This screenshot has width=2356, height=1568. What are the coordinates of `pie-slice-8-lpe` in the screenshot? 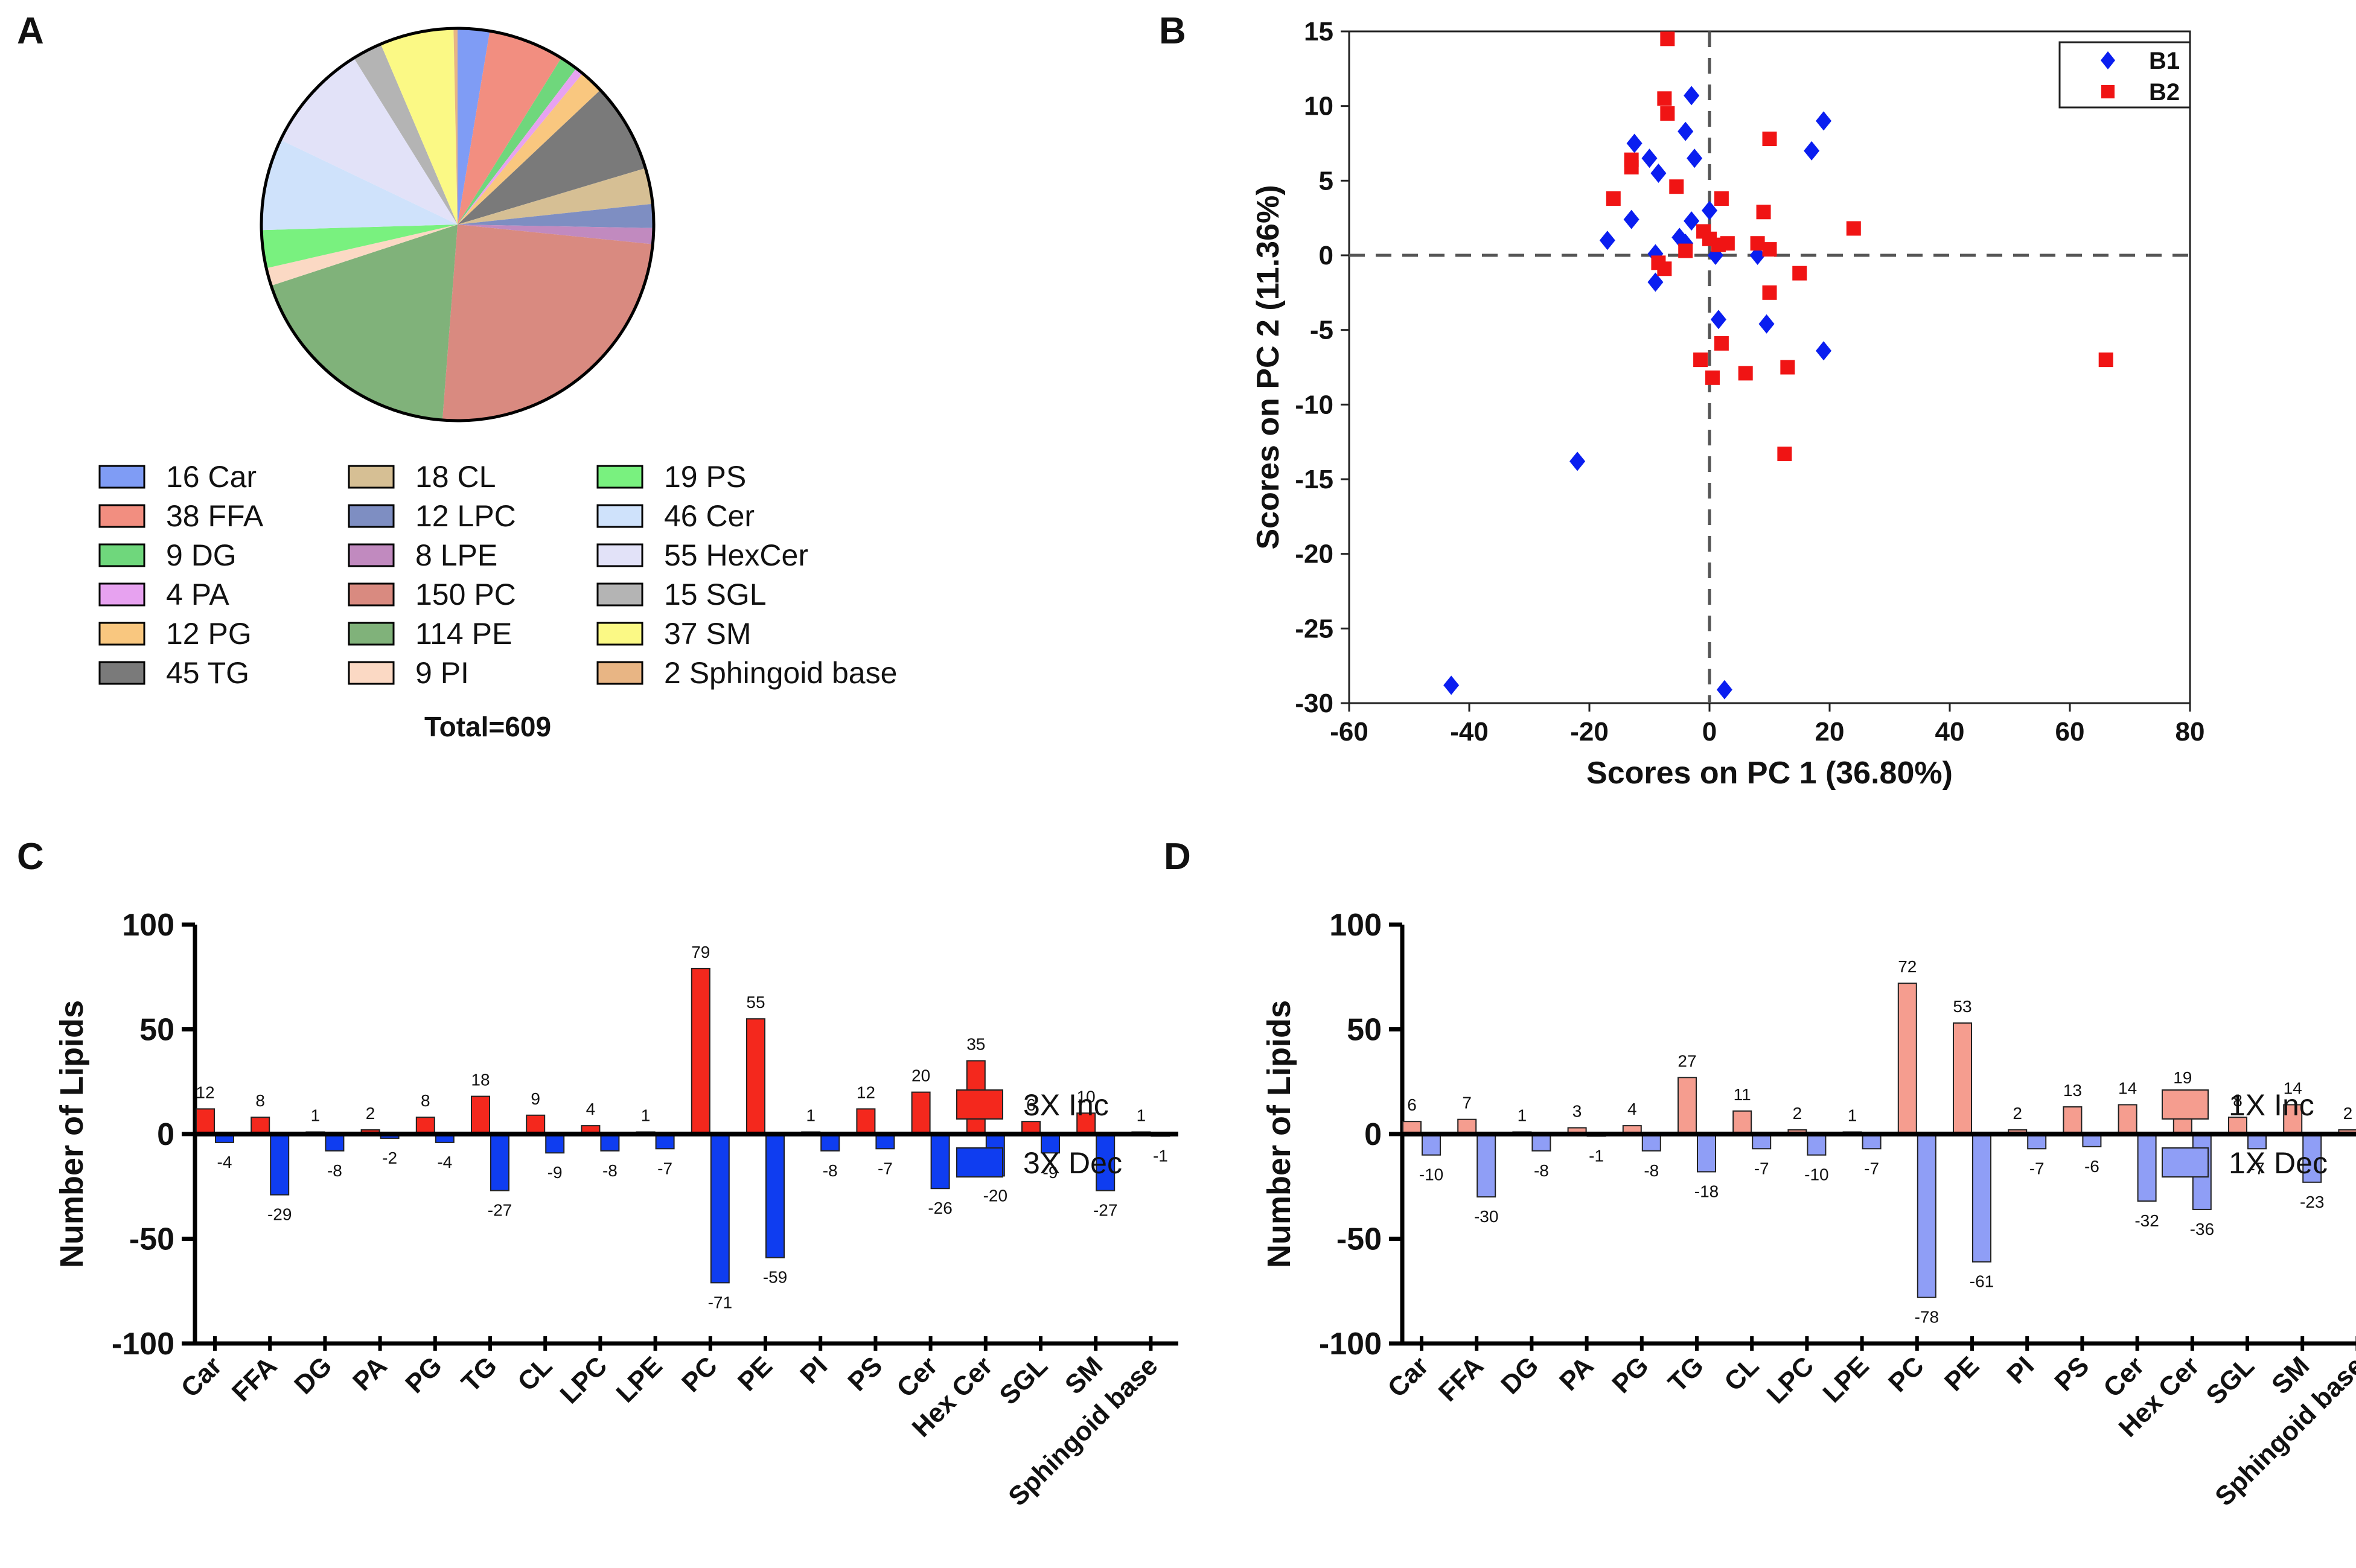 It's located at (556, 235).